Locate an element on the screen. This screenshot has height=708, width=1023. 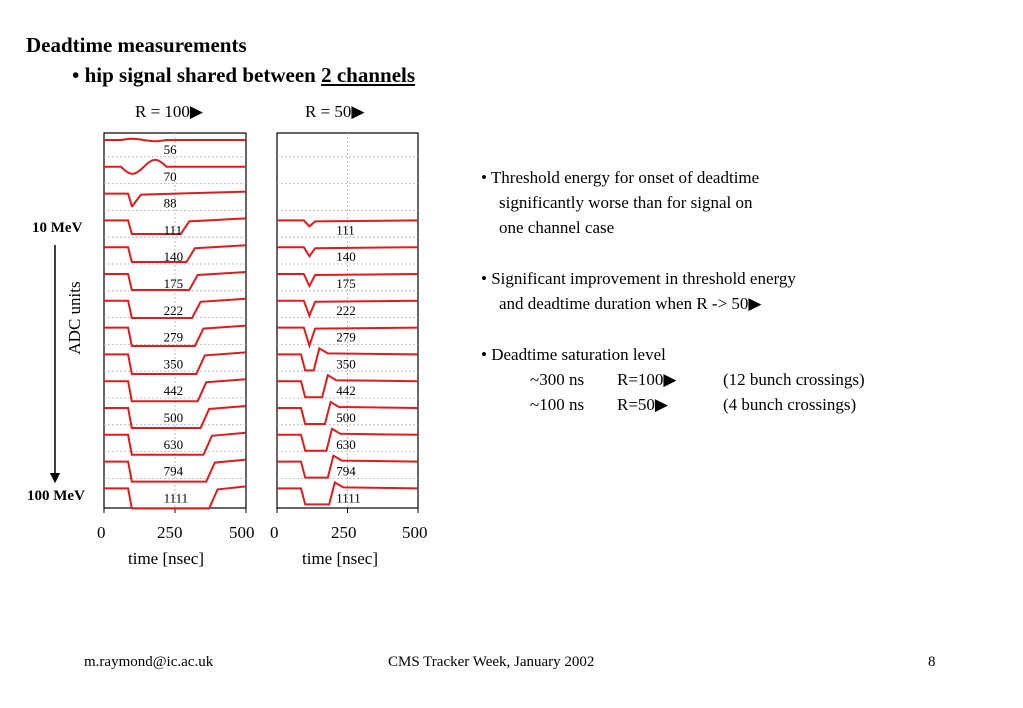
saturation-row-r50: ~100 ns R=50▶ (4 bunch crossings) is located at coordinates (673, 404).